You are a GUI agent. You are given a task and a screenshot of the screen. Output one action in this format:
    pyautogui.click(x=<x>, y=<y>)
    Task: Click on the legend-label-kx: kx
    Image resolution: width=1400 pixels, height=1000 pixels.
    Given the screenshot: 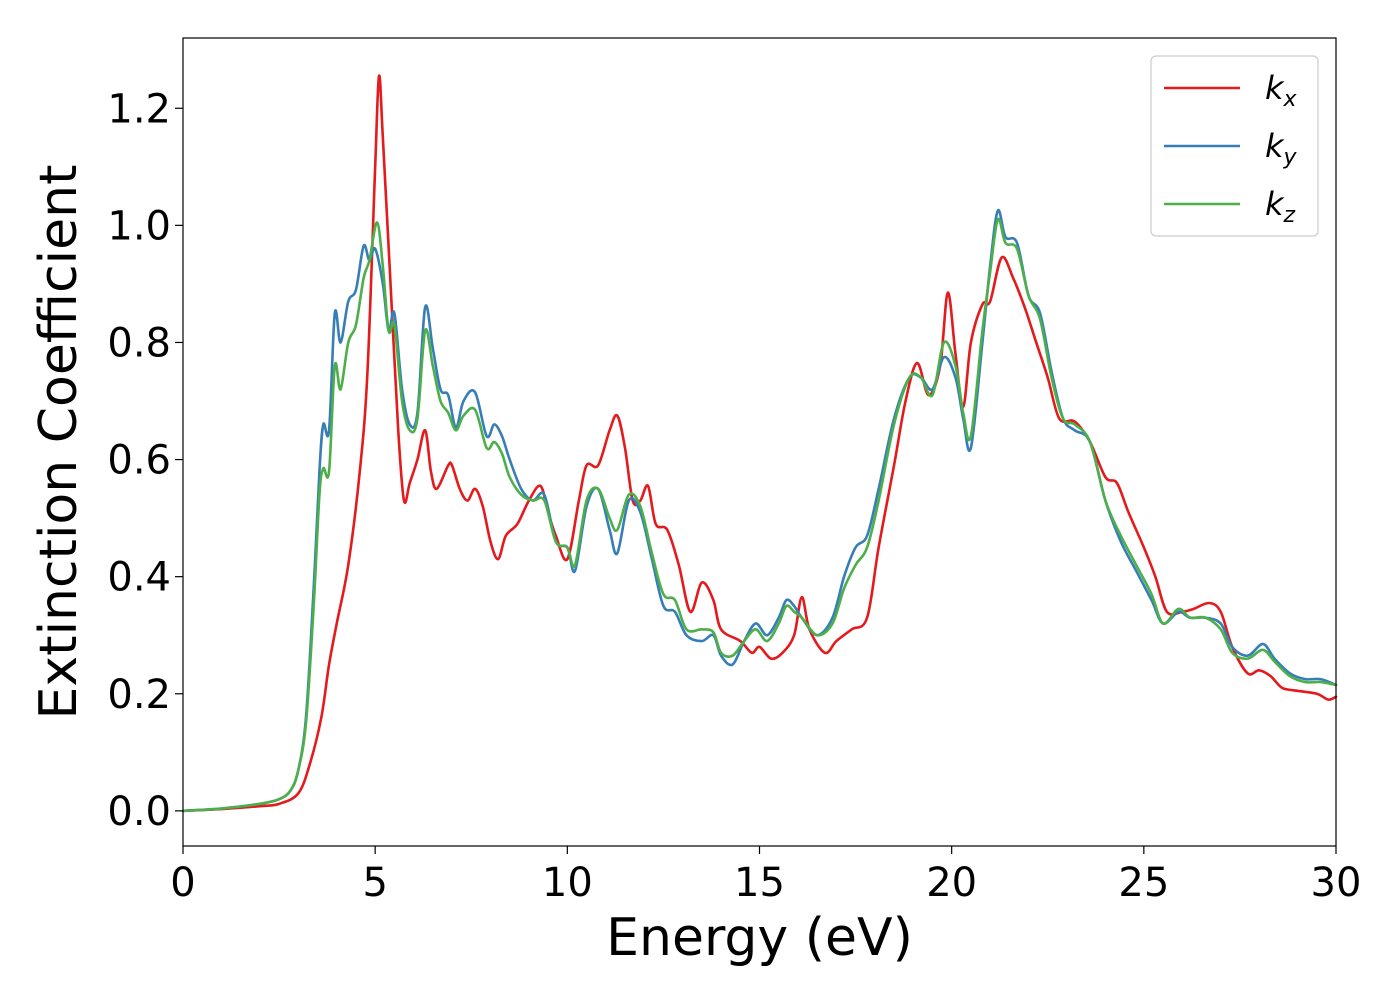 What is the action you would take?
    pyautogui.click(x=1281, y=90)
    